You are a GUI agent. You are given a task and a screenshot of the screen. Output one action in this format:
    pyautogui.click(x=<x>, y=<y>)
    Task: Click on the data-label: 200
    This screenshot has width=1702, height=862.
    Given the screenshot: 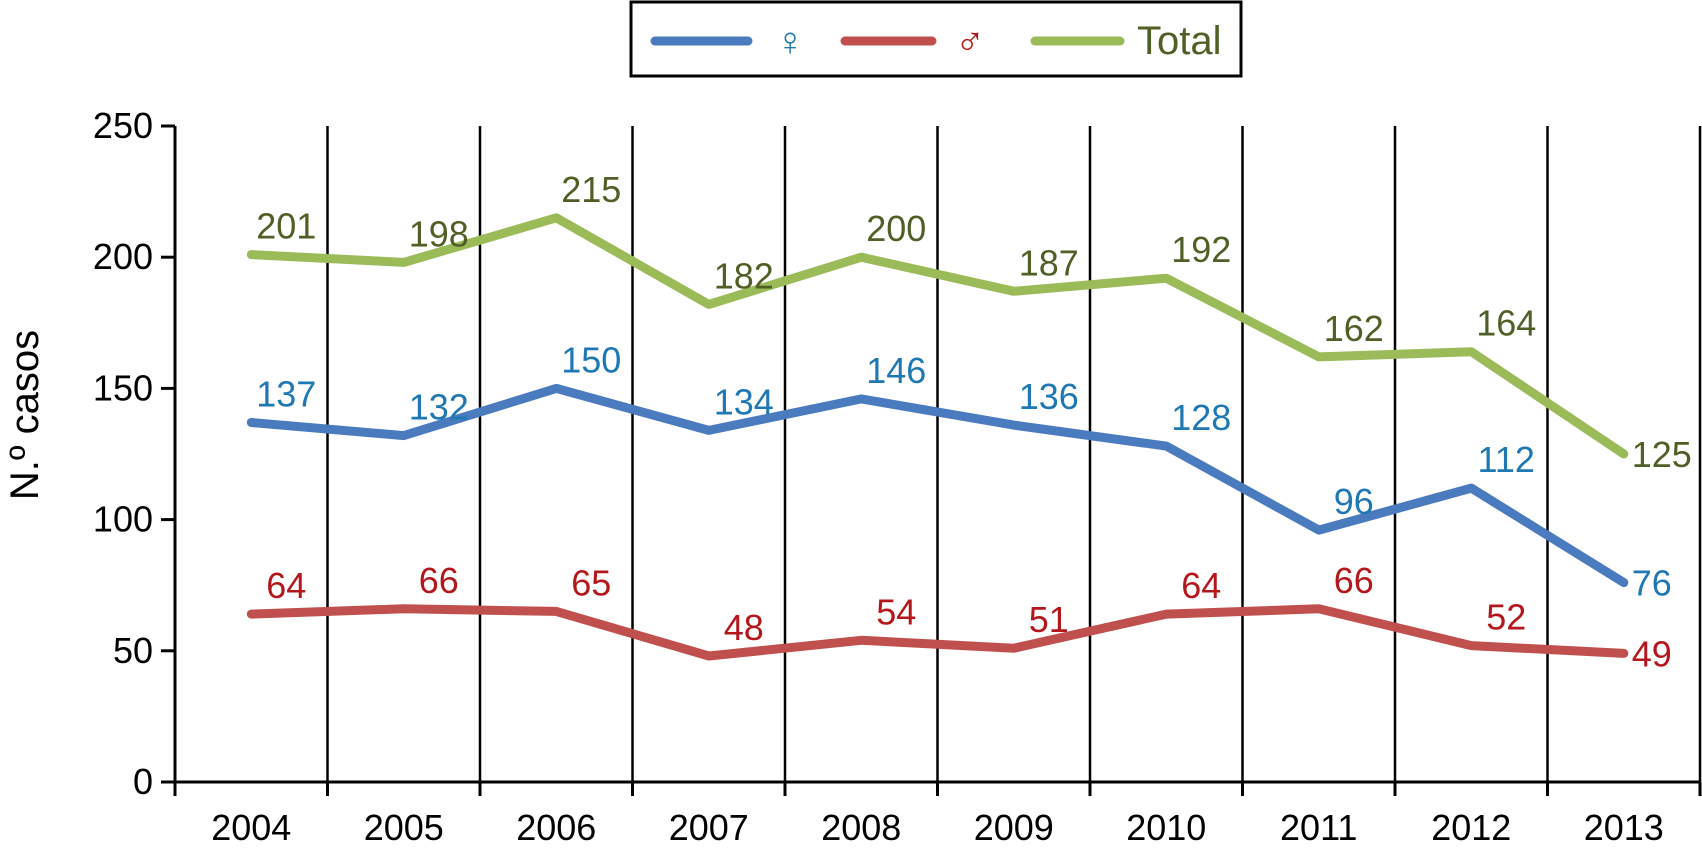 What is the action you would take?
    pyautogui.click(x=896, y=228)
    